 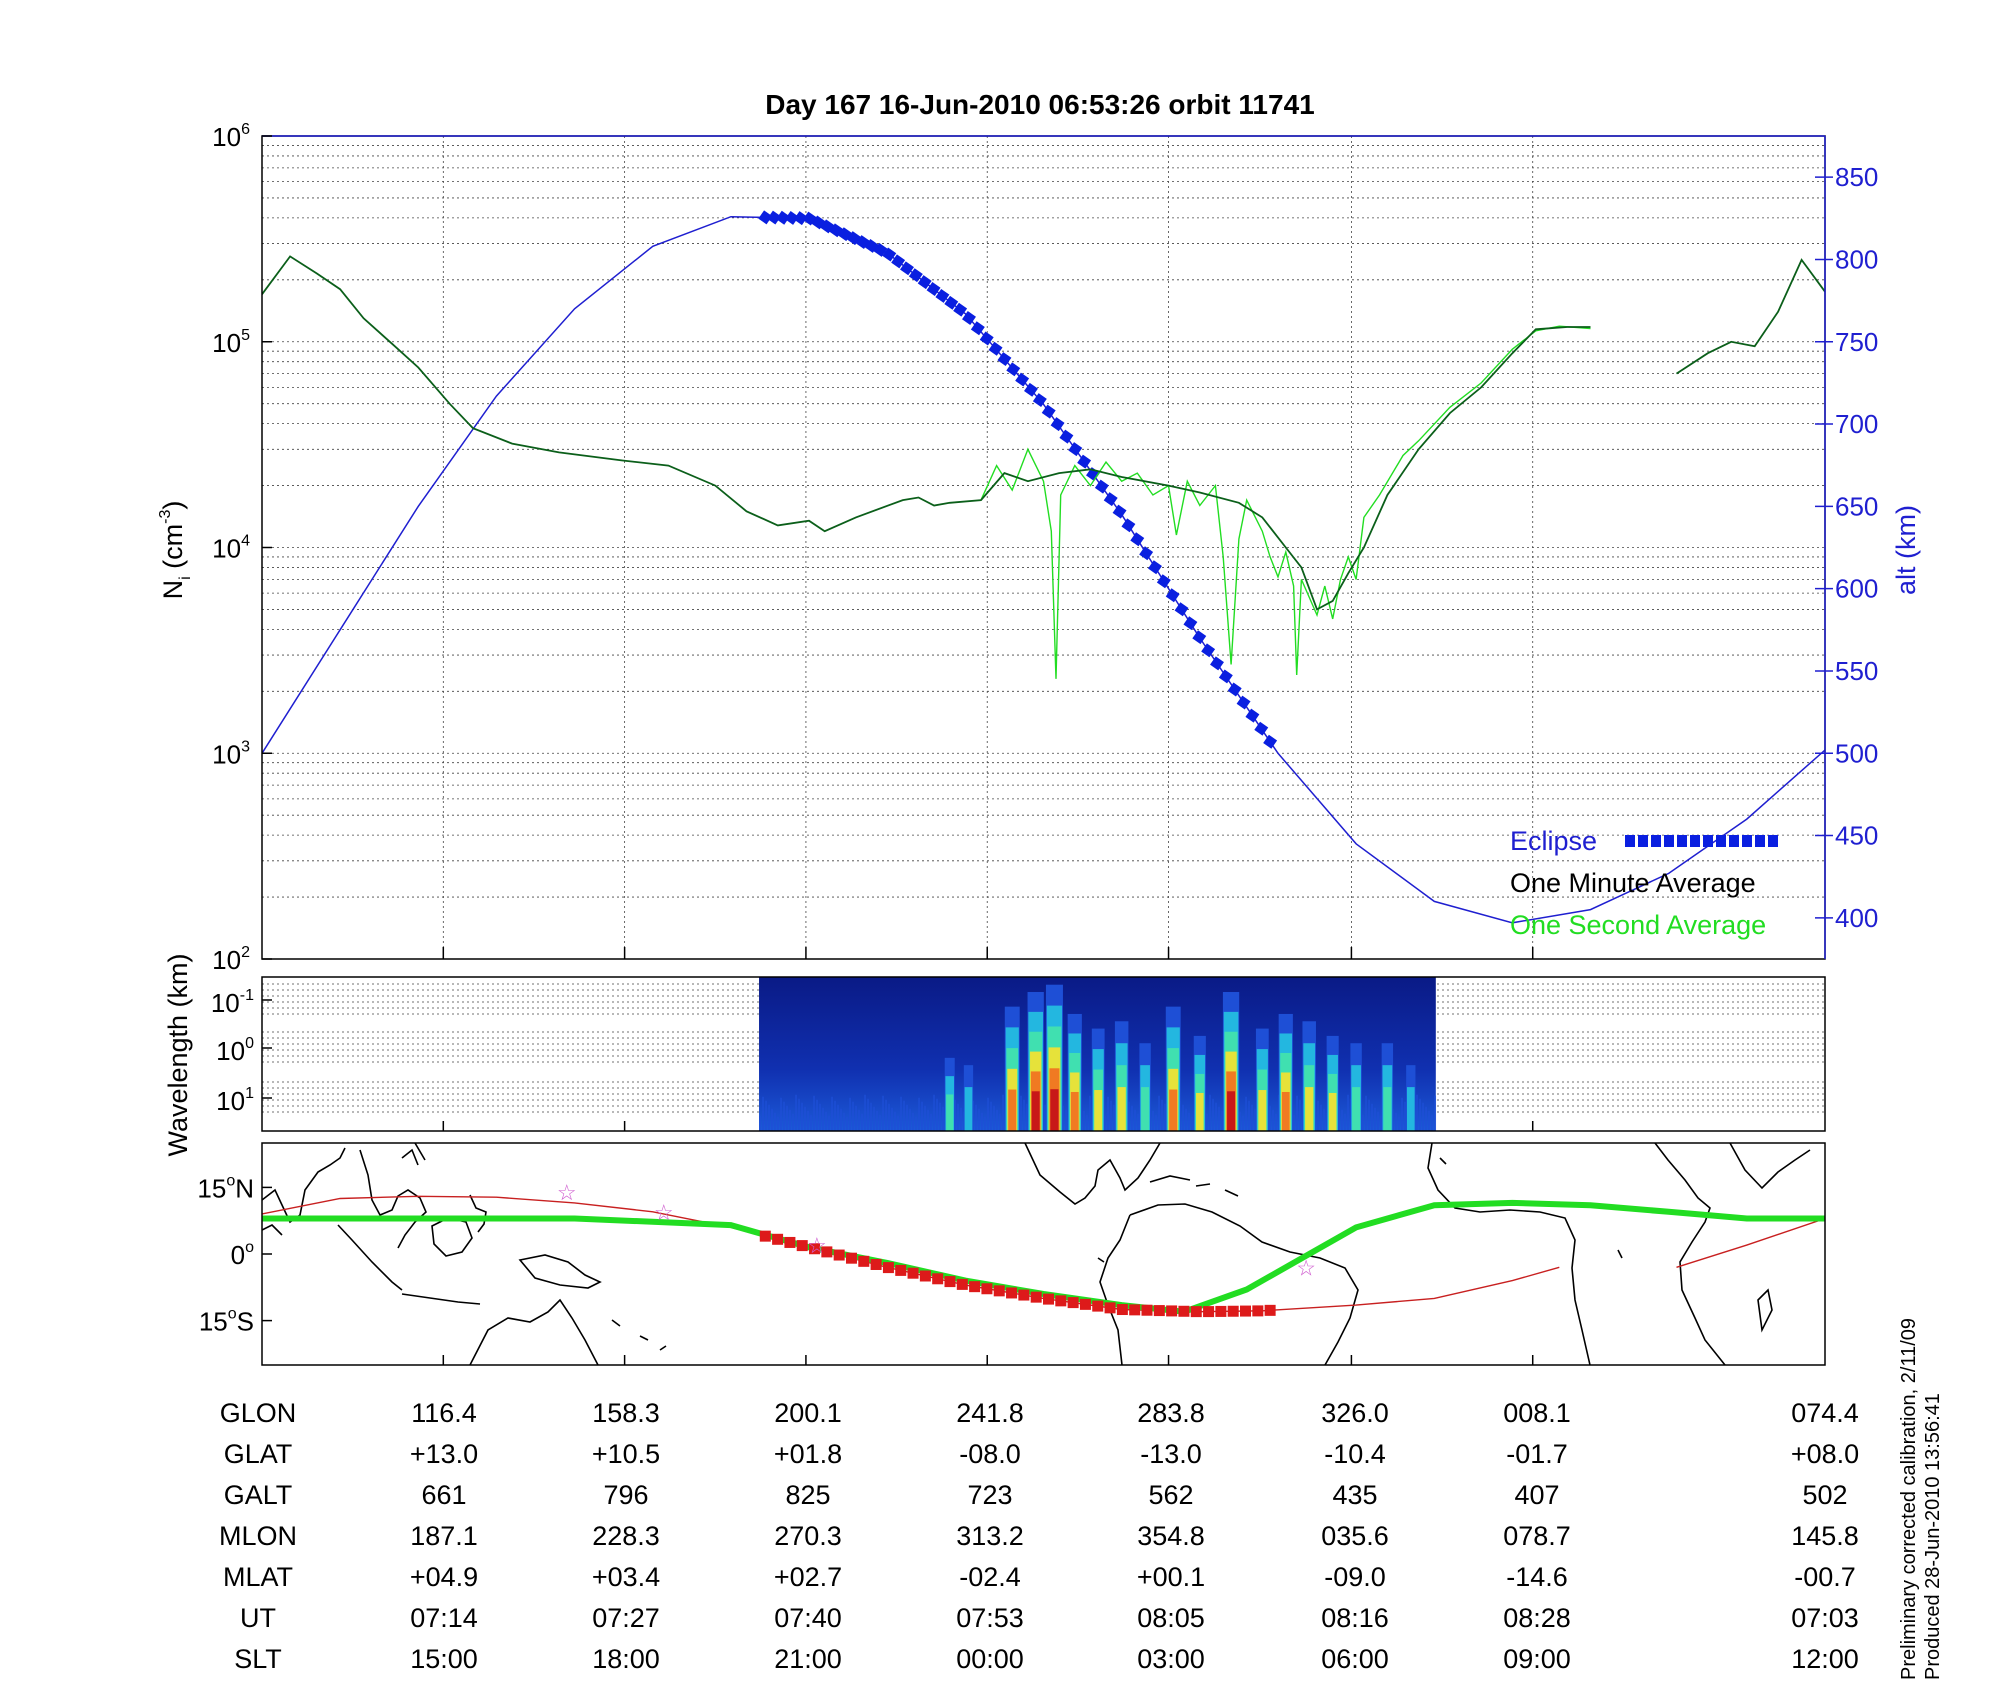 I want to click on coast-philippines, so click(x=478, y=1213).